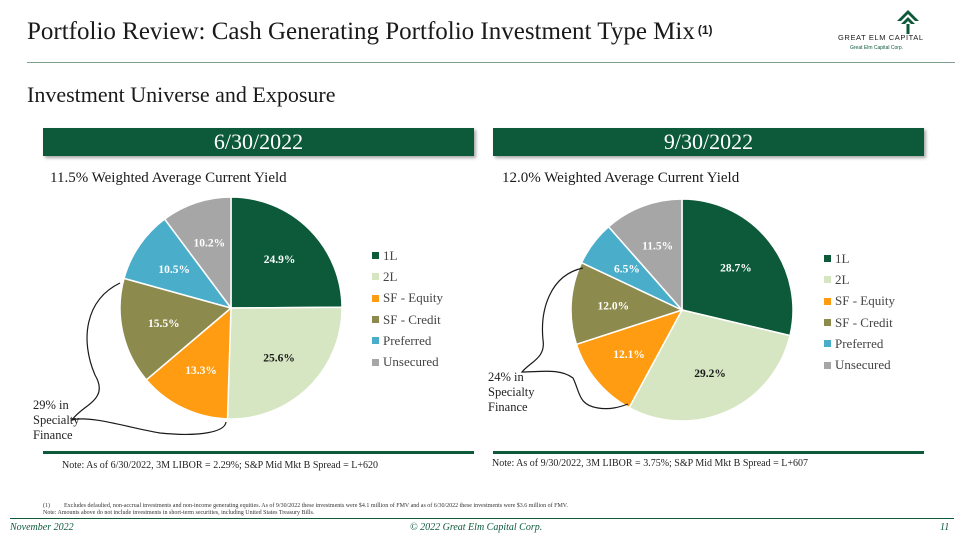 The width and height of the screenshot is (960, 540). What do you see at coordinates (629, 355) in the screenshot?
I see `pie-data-label: 12.1%` at bounding box center [629, 355].